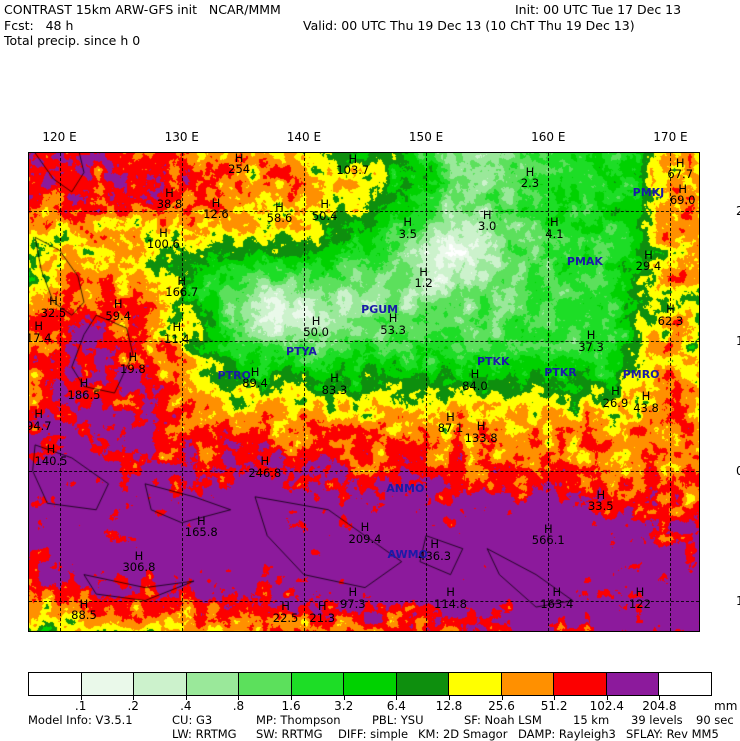  I want to click on colorbar-tick-label: 102.4, so click(606, 706).